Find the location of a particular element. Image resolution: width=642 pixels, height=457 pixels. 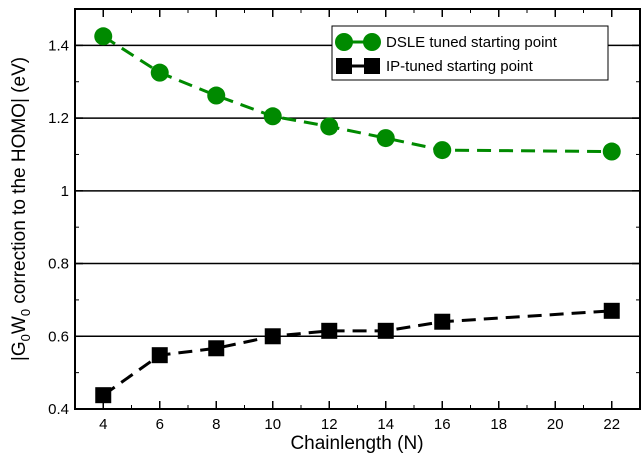

y-tick-label: 1 is located at coordinates (65, 191).